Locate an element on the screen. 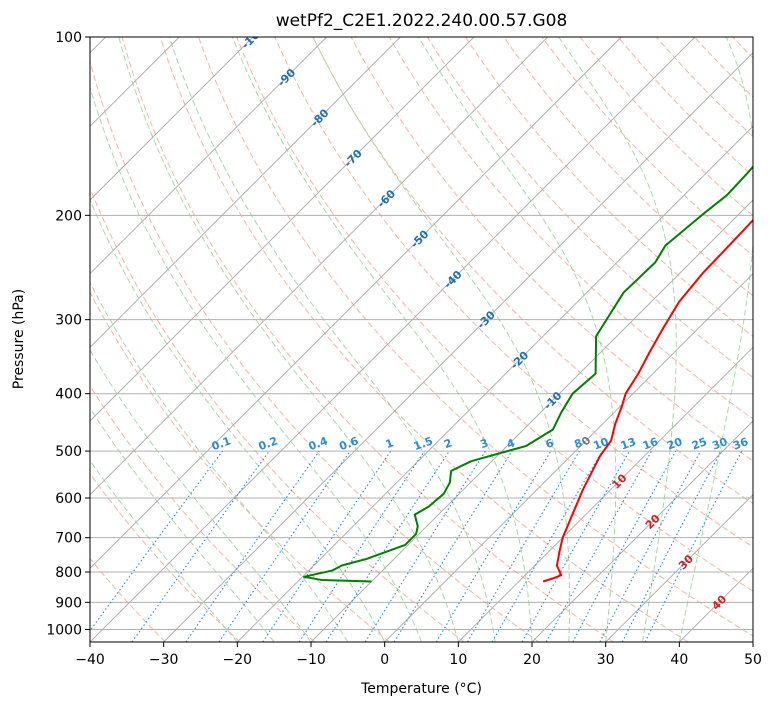 The image size is (775, 708). x-axis-label: Temperature (°C) is located at coordinates (421, 689).